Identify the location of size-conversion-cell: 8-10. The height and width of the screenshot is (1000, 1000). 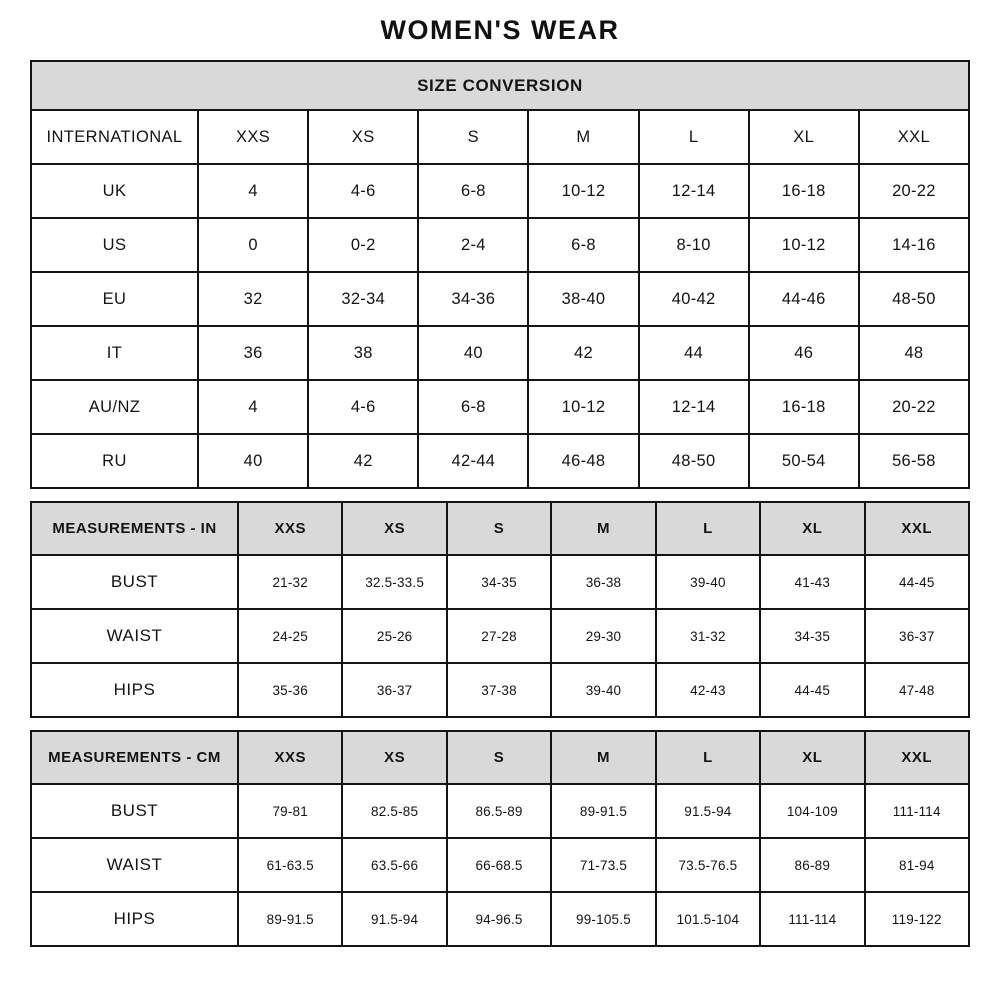
(693, 245).